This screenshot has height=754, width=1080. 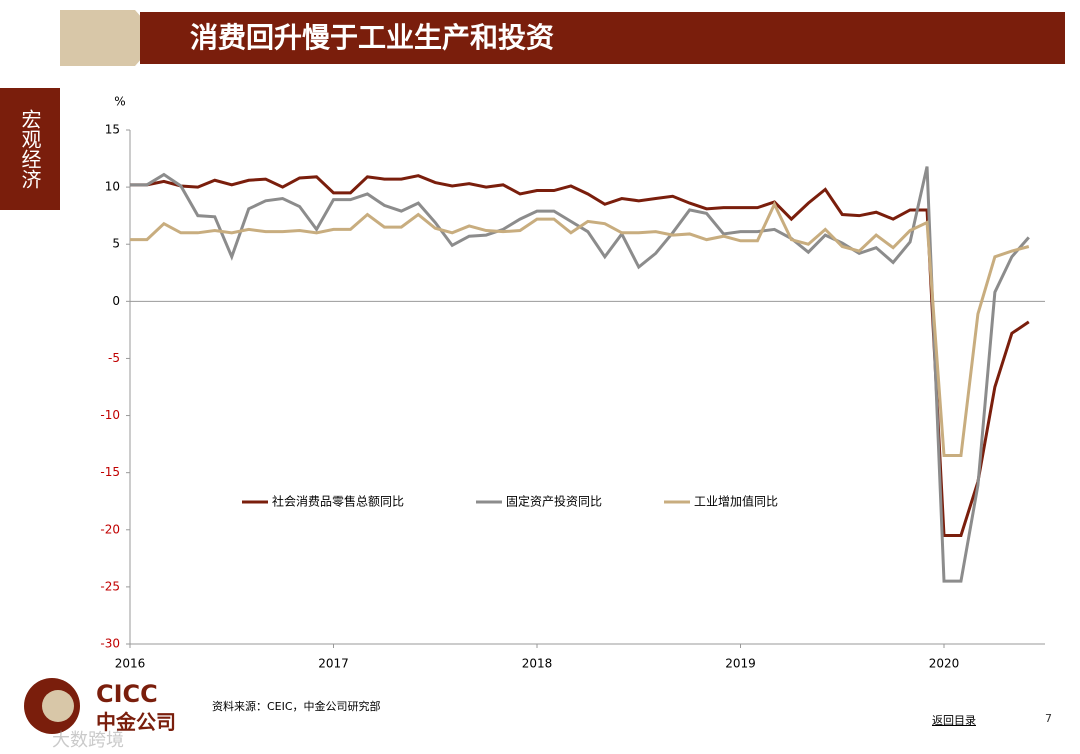 I want to click on y-tick-label: -10, so click(x=110, y=415).